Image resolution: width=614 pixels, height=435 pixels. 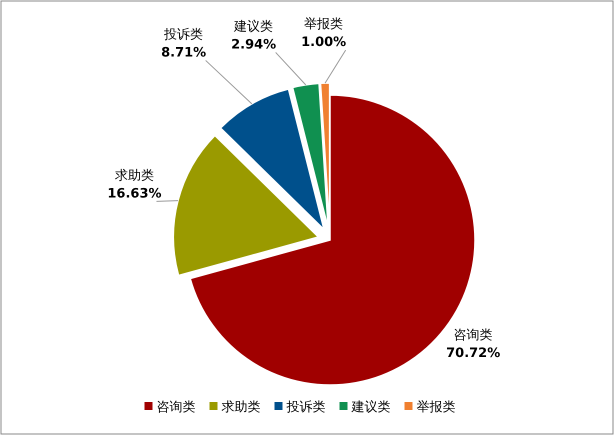 What do you see at coordinates (306, 407) in the screenshot?
I see `legend-label: 投诉类` at bounding box center [306, 407].